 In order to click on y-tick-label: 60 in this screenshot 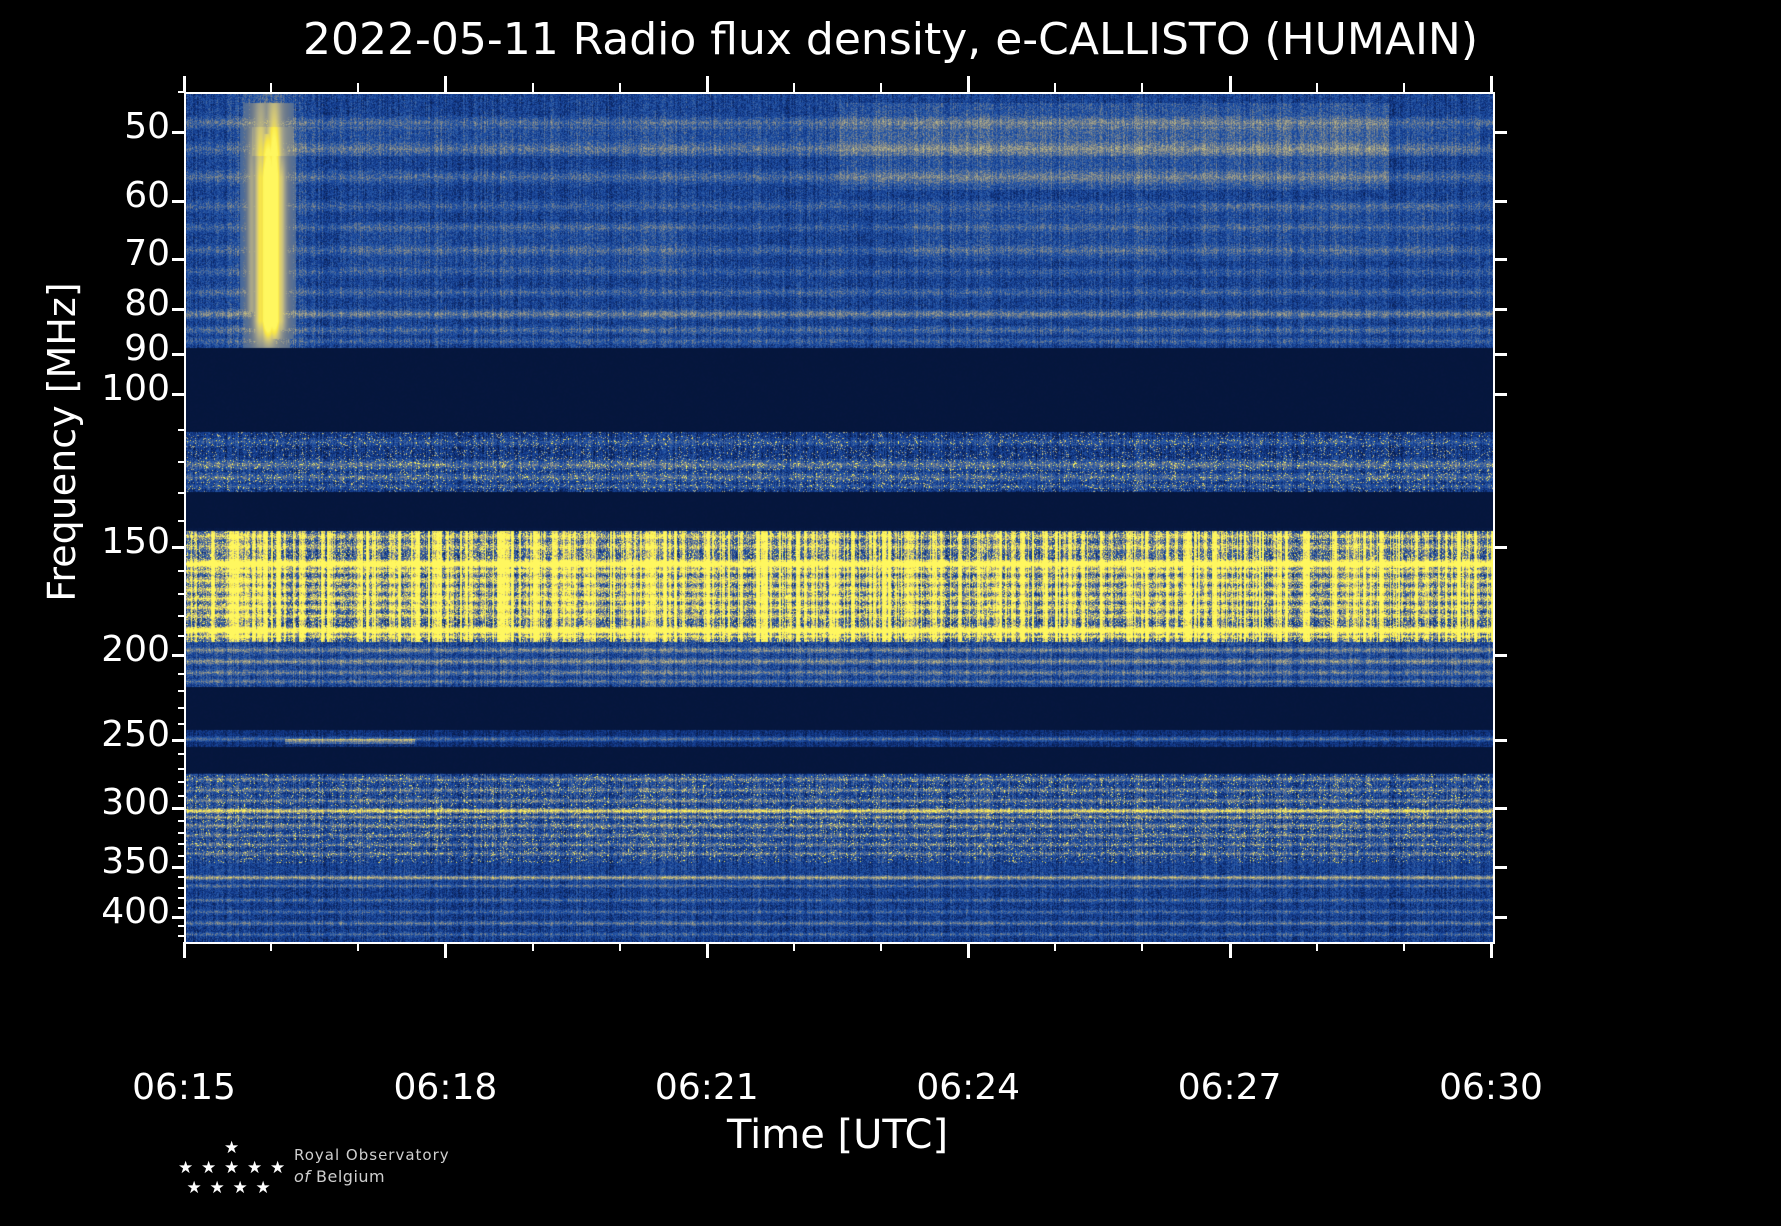, I will do `click(147, 195)`.